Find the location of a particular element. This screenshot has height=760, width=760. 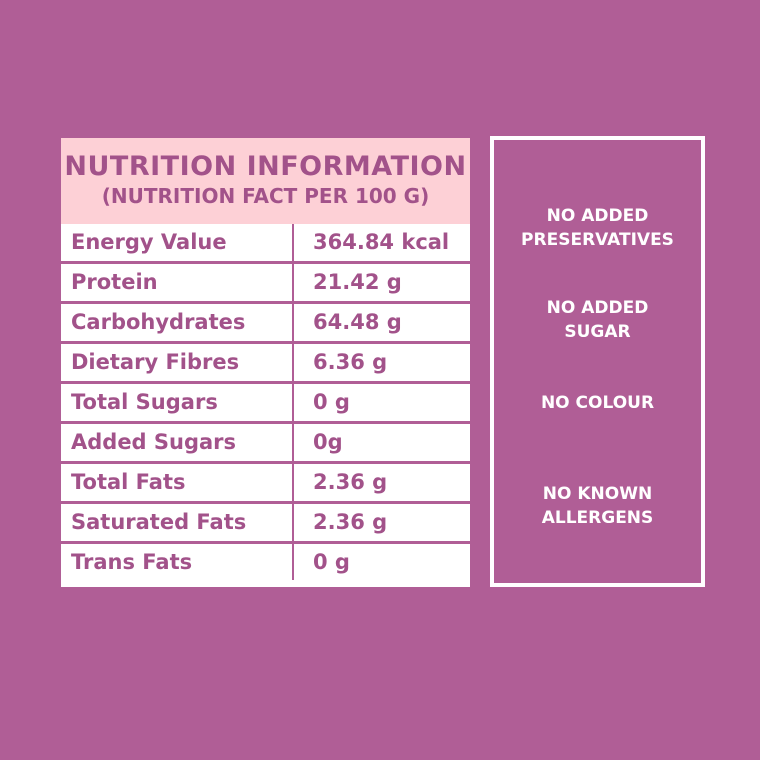

nutrient-value: 364.84 kcal is located at coordinates (381, 242).